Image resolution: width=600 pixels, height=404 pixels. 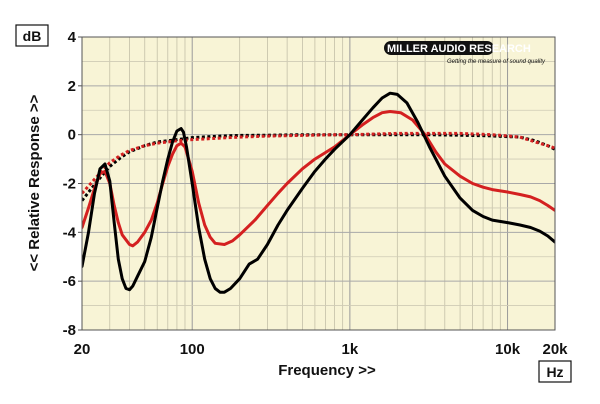 What do you see at coordinates (72, 37) in the screenshot?
I see `y-tick-label: 4` at bounding box center [72, 37].